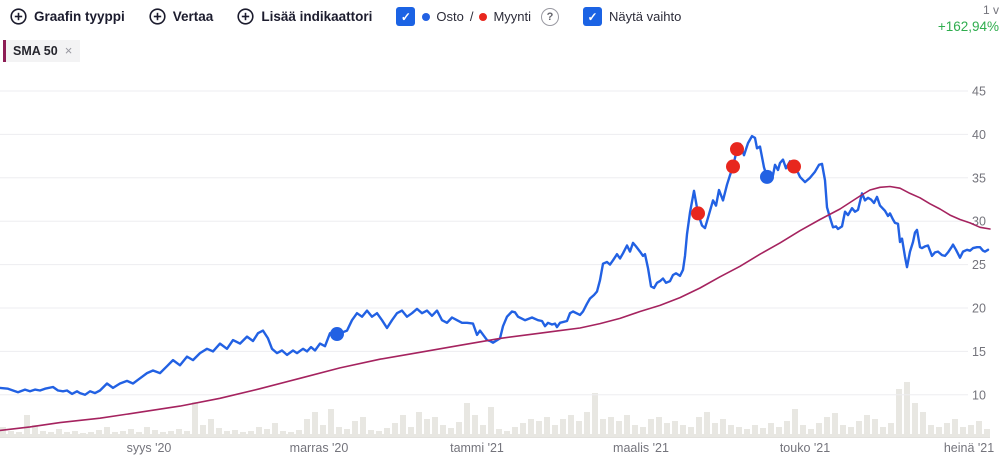 This screenshot has width=1008, height=458. I want to click on show-volume-toggle-group: ✓ Näytä vaihto, so click(632, 16).